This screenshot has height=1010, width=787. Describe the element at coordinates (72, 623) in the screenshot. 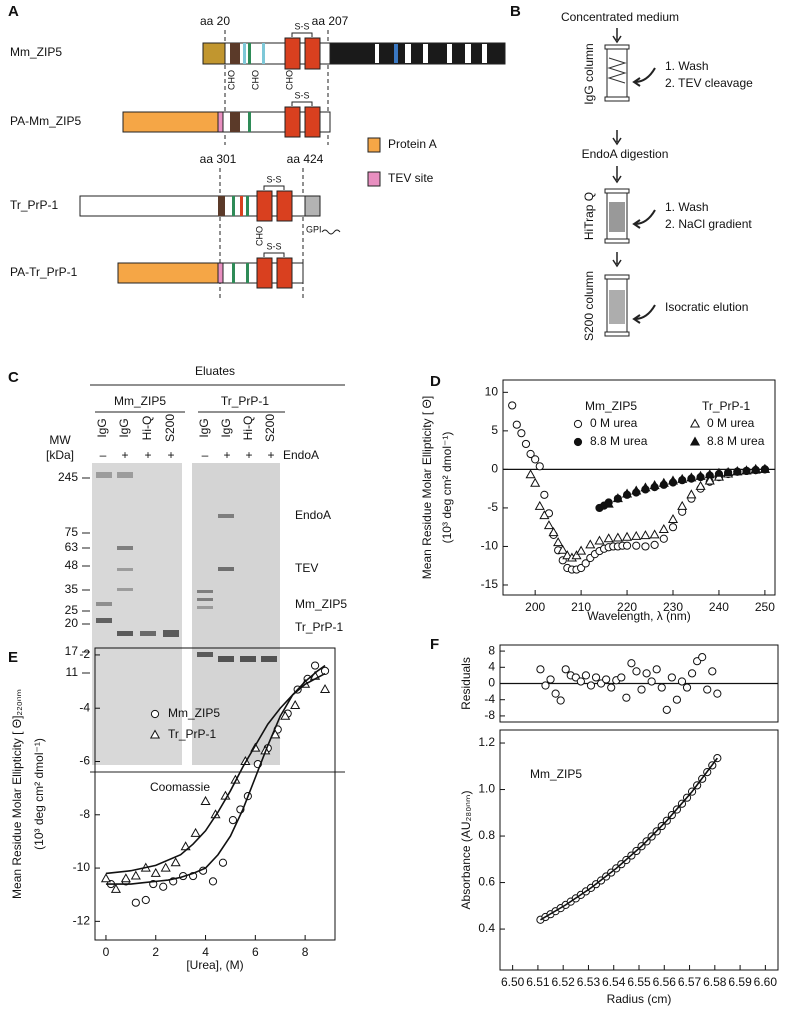

I see `mw-value: 20` at that location.